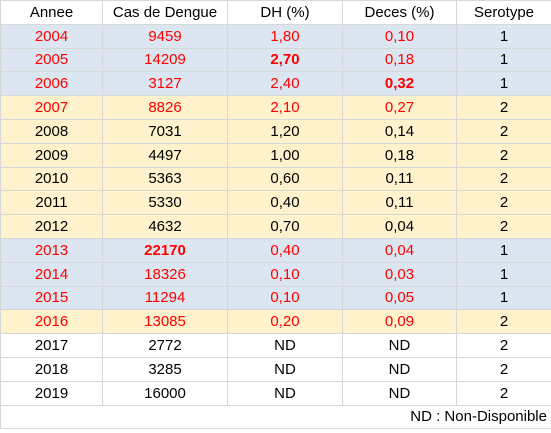  I want to click on cell-cas: 22170, so click(165, 250).